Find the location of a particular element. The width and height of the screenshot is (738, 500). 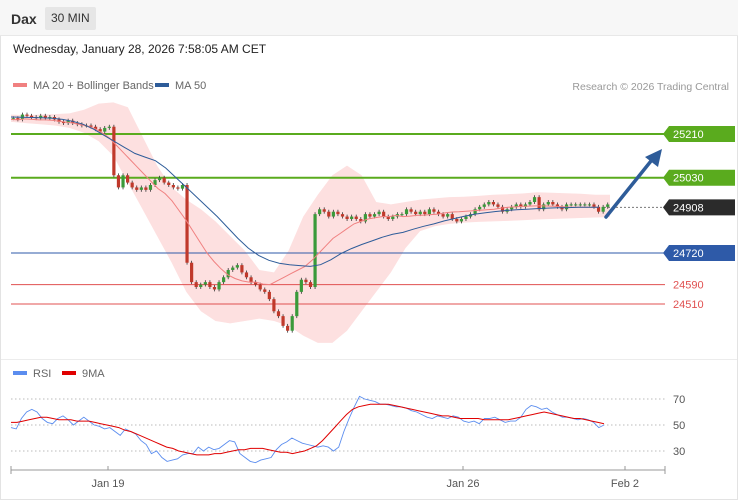

level-label-24510: 24510 is located at coordinates (688, 305).